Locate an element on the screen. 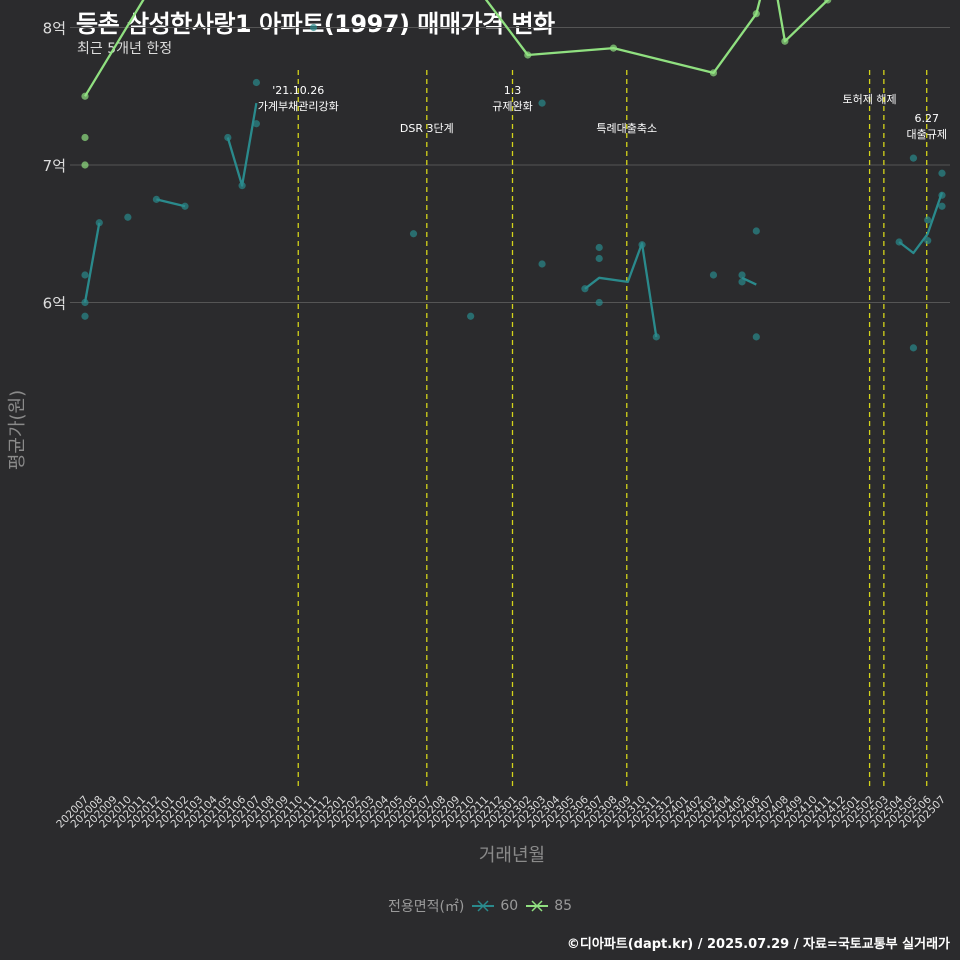  event-annotation: 규제완화 is located at coordinates (512, 106).